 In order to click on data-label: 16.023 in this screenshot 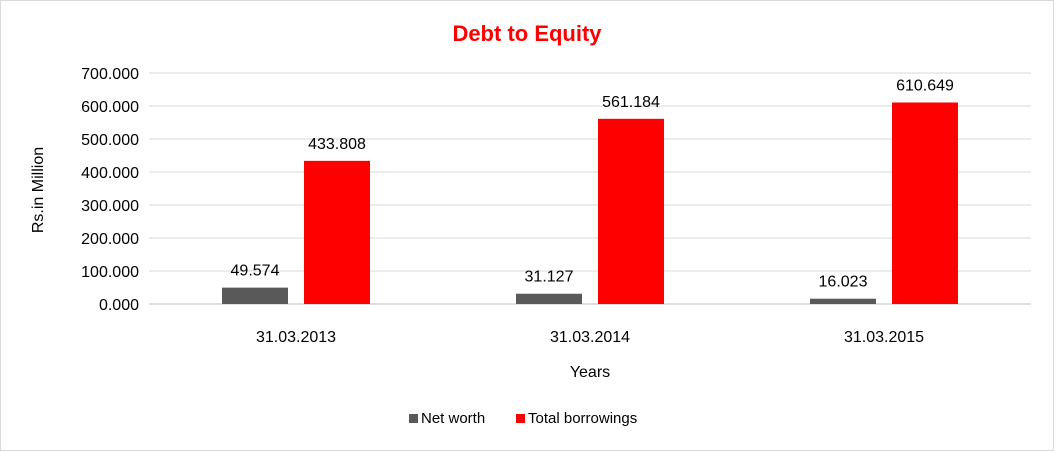, I will do `click(843, 282)`.